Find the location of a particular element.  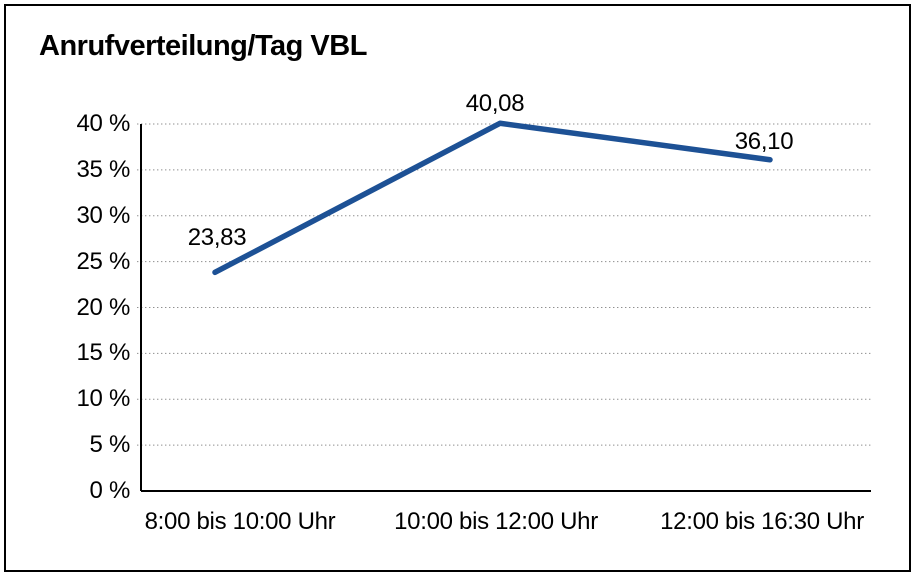

x-category-label: 8:00 bis 10:00 Uhr is located at coordinates (240, 521).